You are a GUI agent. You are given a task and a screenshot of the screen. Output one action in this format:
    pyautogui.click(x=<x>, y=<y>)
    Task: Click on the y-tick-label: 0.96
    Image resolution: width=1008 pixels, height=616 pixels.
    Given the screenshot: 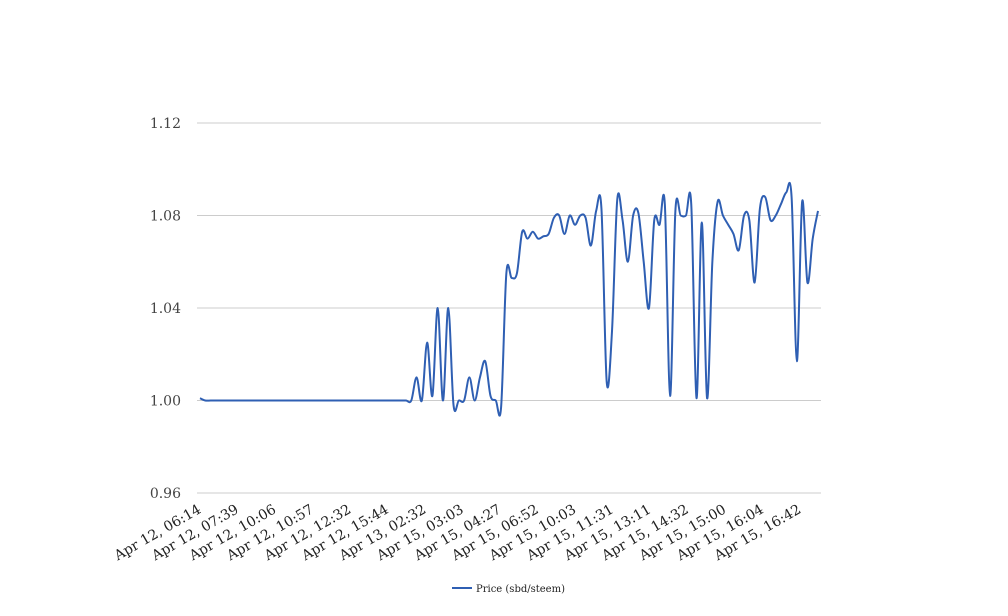 What is the action you would take?
    pyautogui.click(x=165, y=494)
    